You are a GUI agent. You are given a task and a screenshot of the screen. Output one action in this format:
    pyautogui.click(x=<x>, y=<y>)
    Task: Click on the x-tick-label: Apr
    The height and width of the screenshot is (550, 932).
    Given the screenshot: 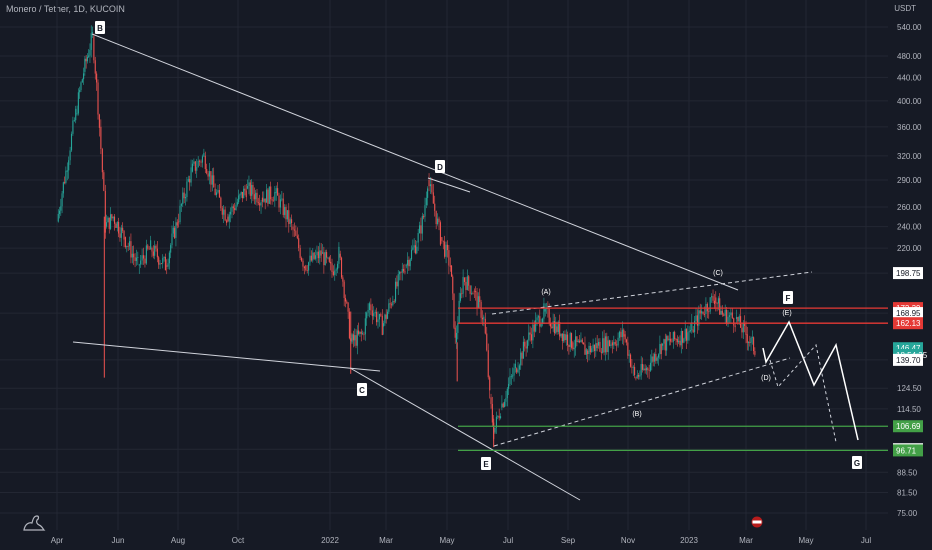 What is the action you would take?
    pyautogui.click(x=57, y=540)
    